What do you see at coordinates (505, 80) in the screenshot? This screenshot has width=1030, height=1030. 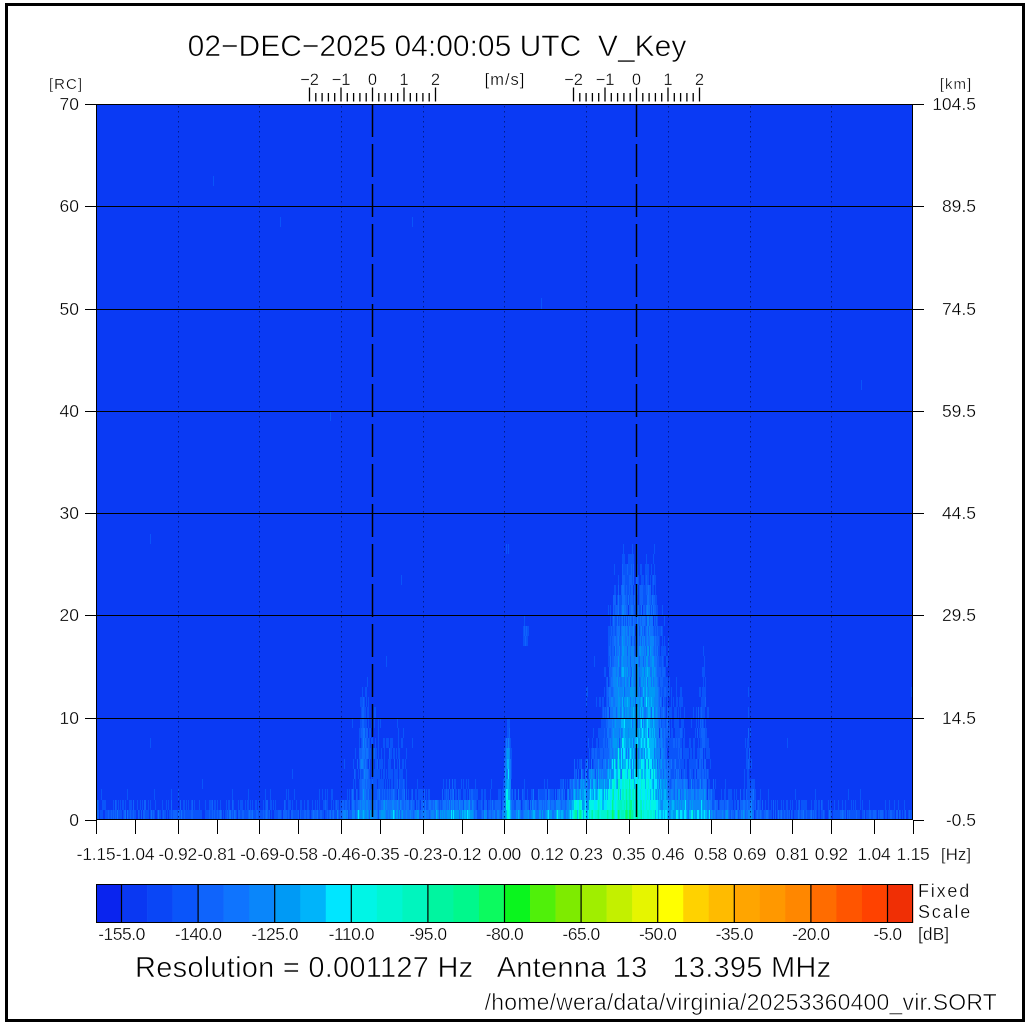 I see `svg-text: [m/s]` at bounding box center [505, 80].